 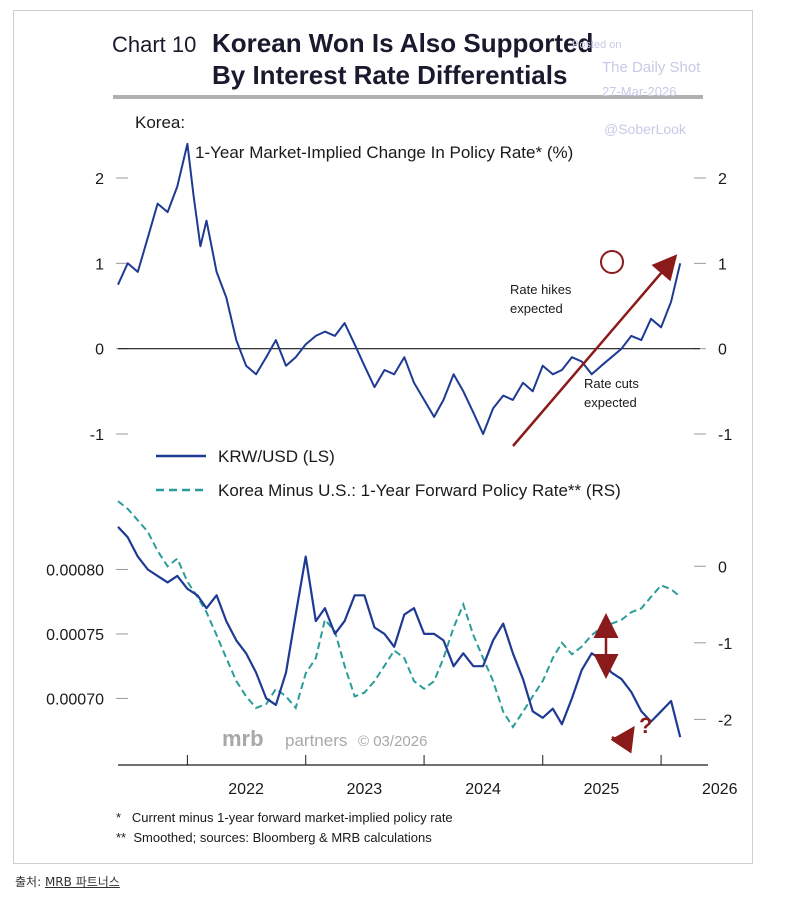 I want to click on top-left-tick-label: -1, so click(x=97, y=435).